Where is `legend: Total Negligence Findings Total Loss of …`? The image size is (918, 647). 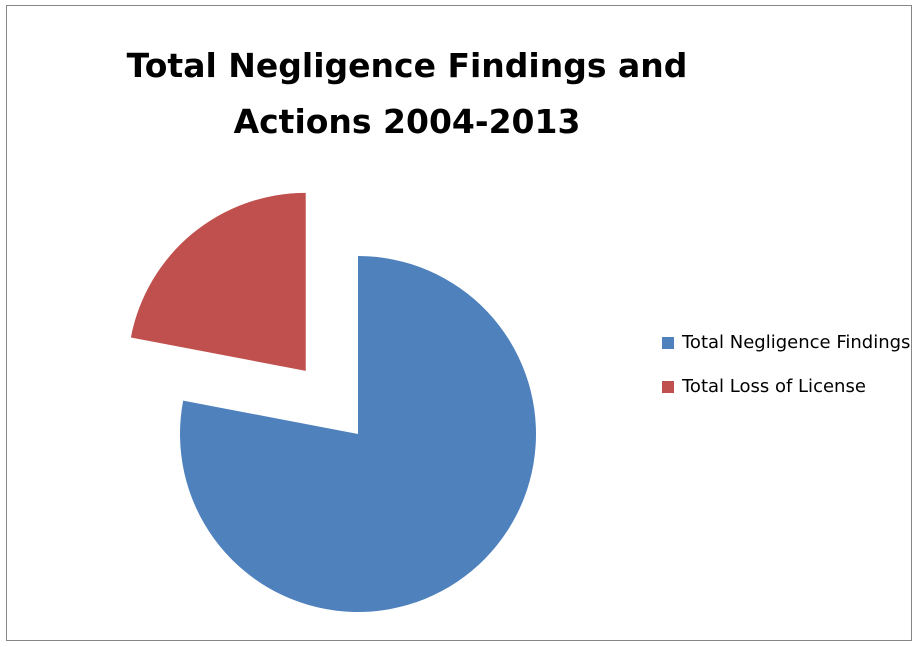 legend: Total Negligence Findings Total Loss of … is located at coordinates (787, 372).